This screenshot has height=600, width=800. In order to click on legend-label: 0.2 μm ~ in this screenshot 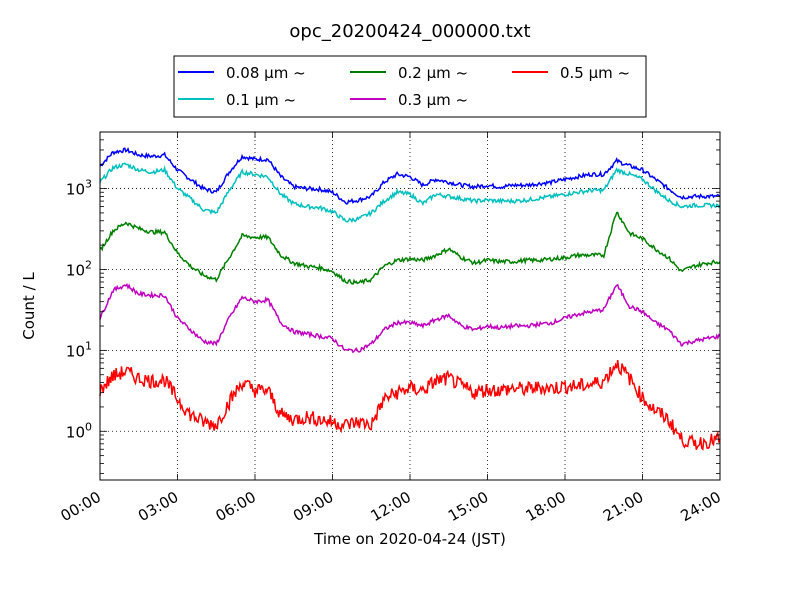, I will do `click(433, 73)`.